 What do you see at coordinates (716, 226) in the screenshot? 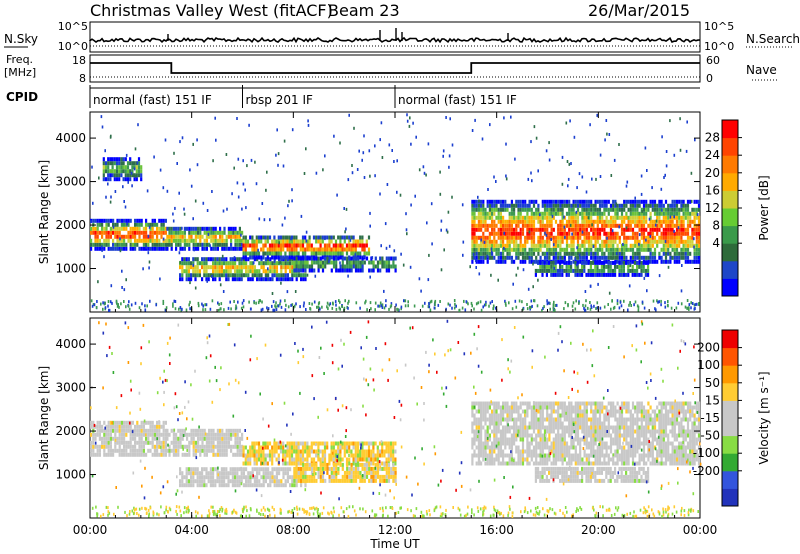
I see `colorbar-tick-label: 8` at bounding box center [716, 226].